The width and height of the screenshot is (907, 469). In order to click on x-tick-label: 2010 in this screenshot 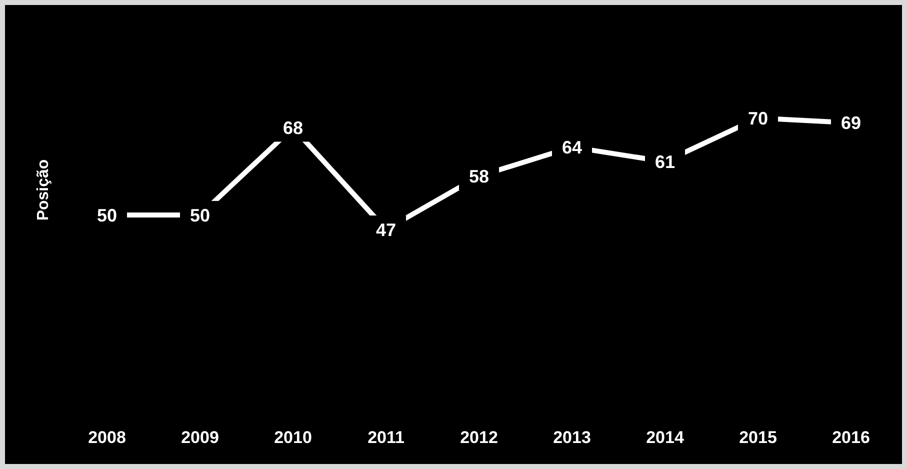, I will do `click(293, 437)`.